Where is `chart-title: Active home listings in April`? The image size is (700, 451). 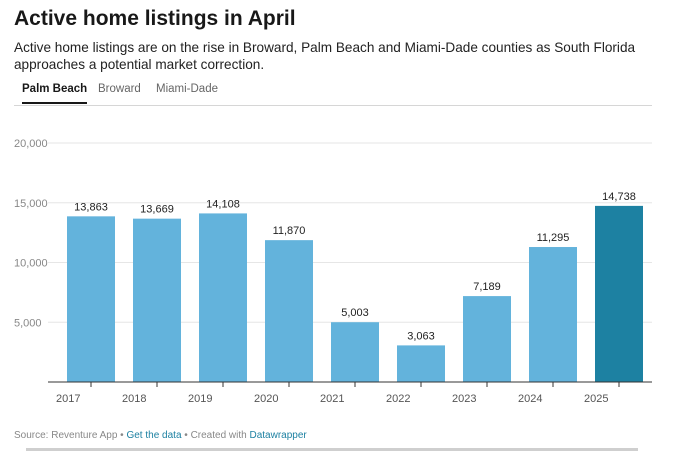 chart-title: Active home listings in April is located at coordinates (155, 18).